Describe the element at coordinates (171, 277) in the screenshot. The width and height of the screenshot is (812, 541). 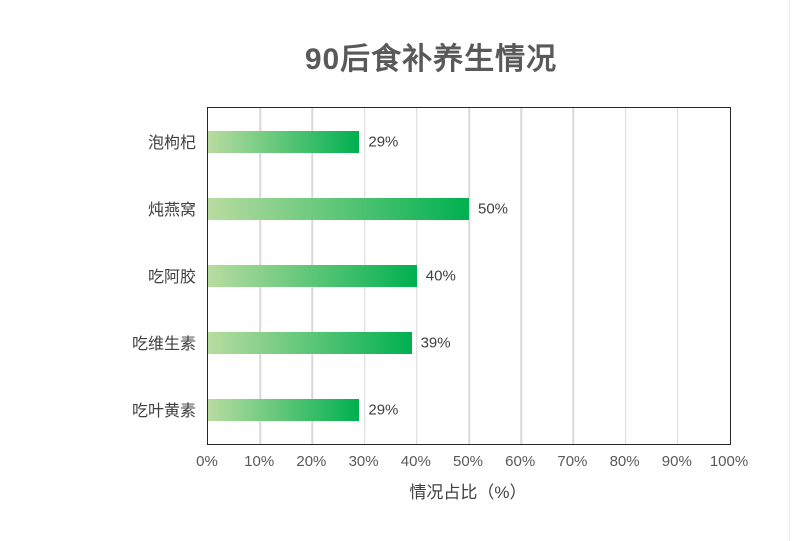
I see `category-label: 吃阿胶` at that location.